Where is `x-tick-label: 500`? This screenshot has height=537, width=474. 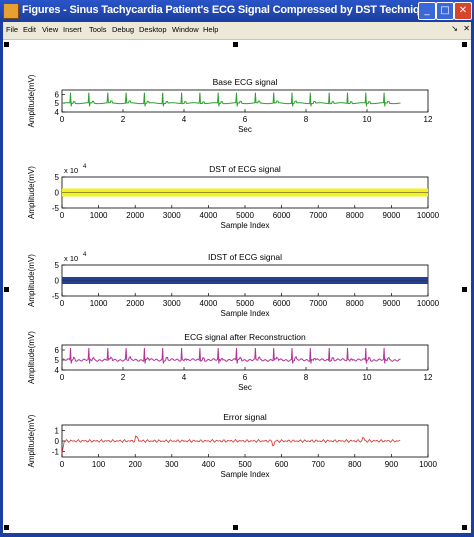
x-tick-label: 500 is located at coordinates (245, 464).